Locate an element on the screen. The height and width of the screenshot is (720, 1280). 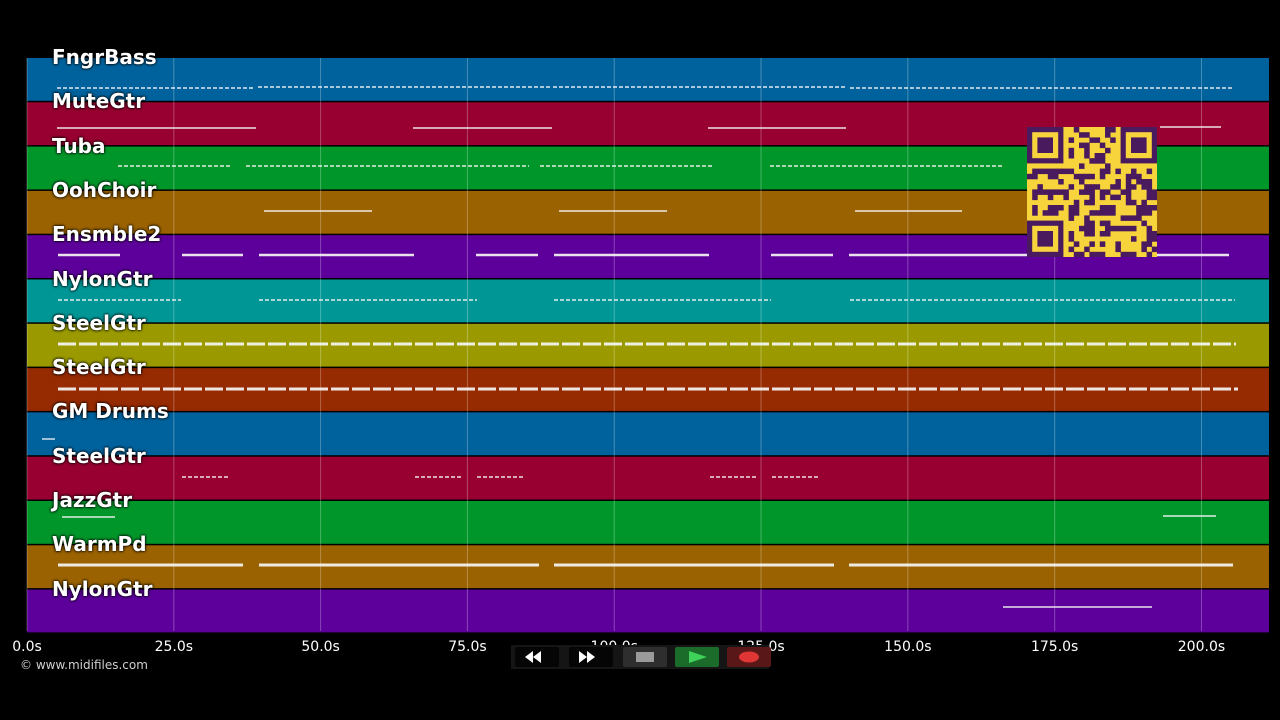
track-label: FngrBass is located at coordinates (104, 57).